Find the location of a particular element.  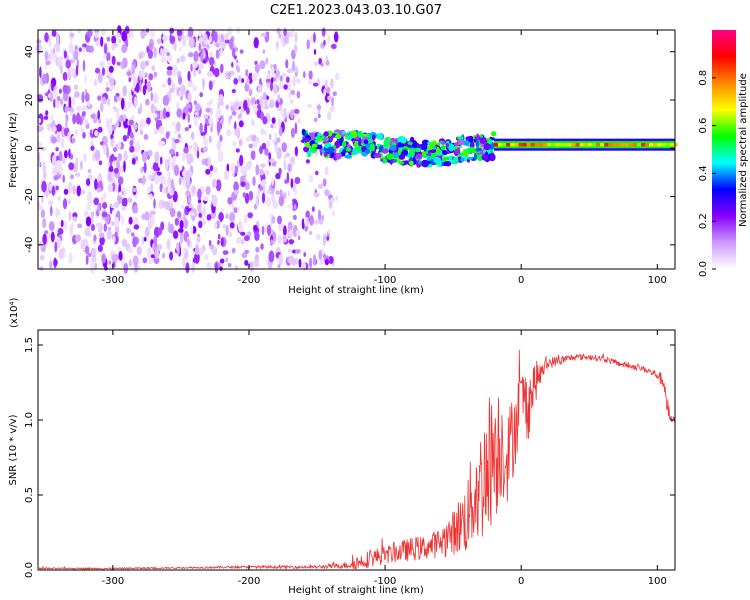

colorbar-tick-label: 0.0 is located at coordinates (703, 269).